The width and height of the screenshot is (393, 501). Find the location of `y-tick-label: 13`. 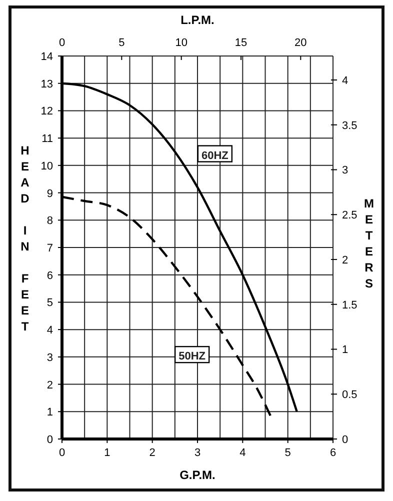

y-tick-label: 13 is located at coordinates (46, 84).